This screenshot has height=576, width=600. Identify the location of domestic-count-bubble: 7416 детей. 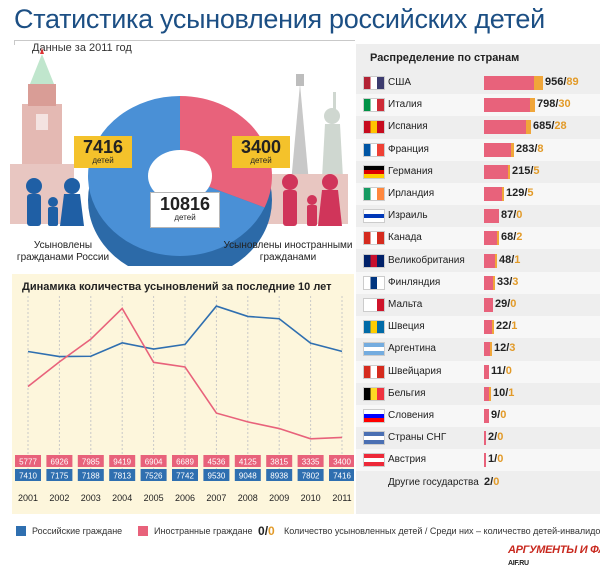
(103, 152).